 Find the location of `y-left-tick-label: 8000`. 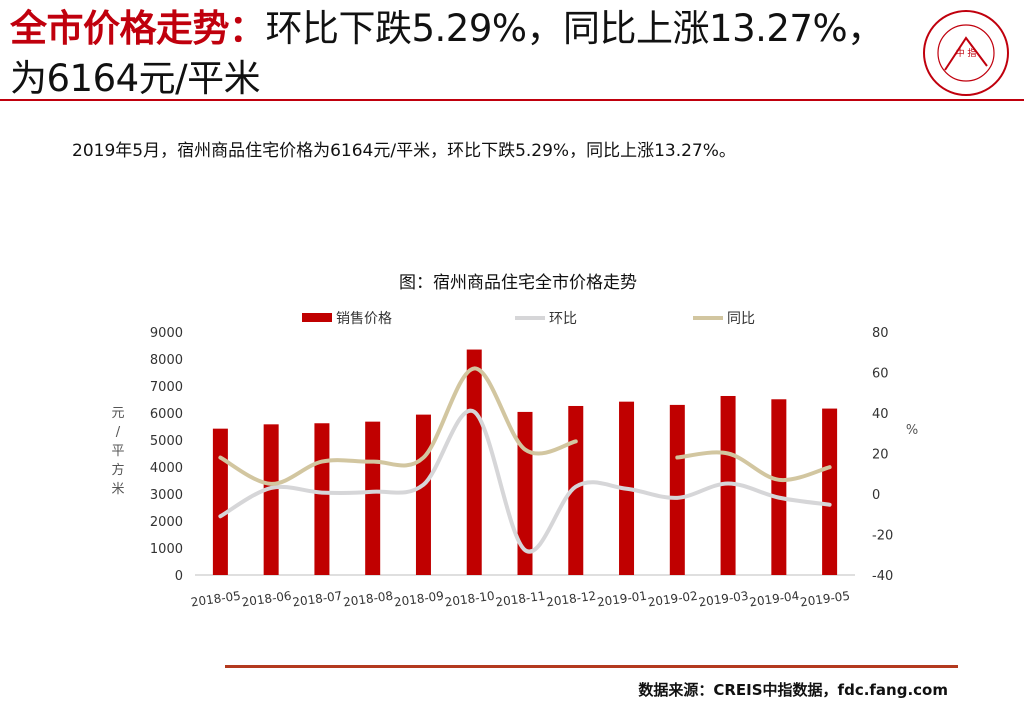

y-left-tick-label: 8000 is located at coordinates (166, 360).